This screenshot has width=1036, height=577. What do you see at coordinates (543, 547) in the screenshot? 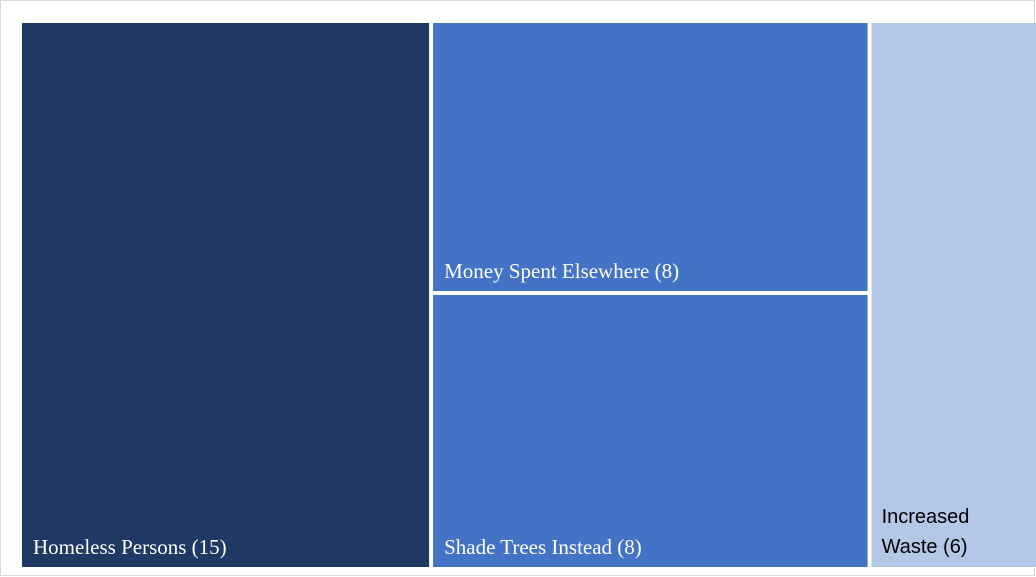
I see `treemap-label-shade-trees-instead: Shade Trees Instead (8)` at bounding box center [543, 547].